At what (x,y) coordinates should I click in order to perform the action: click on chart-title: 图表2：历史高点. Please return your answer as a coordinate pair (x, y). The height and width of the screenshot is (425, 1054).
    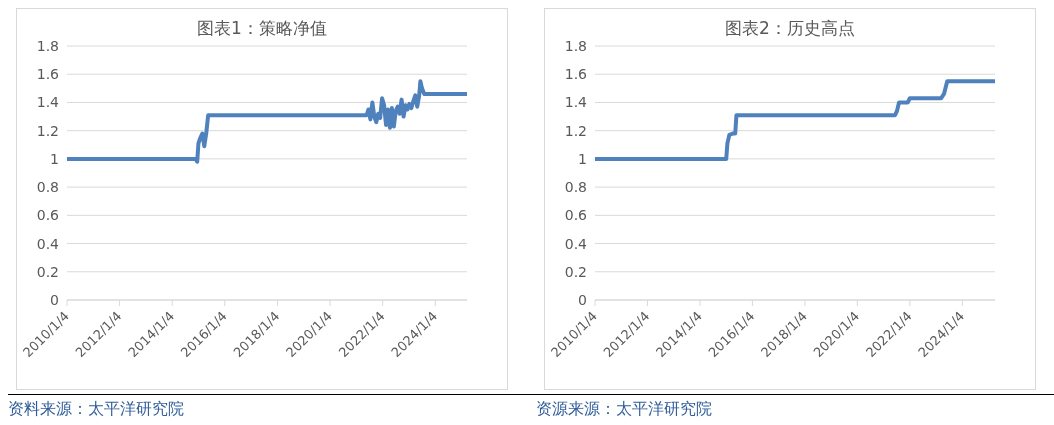
    Looking at the image, I should click on (790, 28).